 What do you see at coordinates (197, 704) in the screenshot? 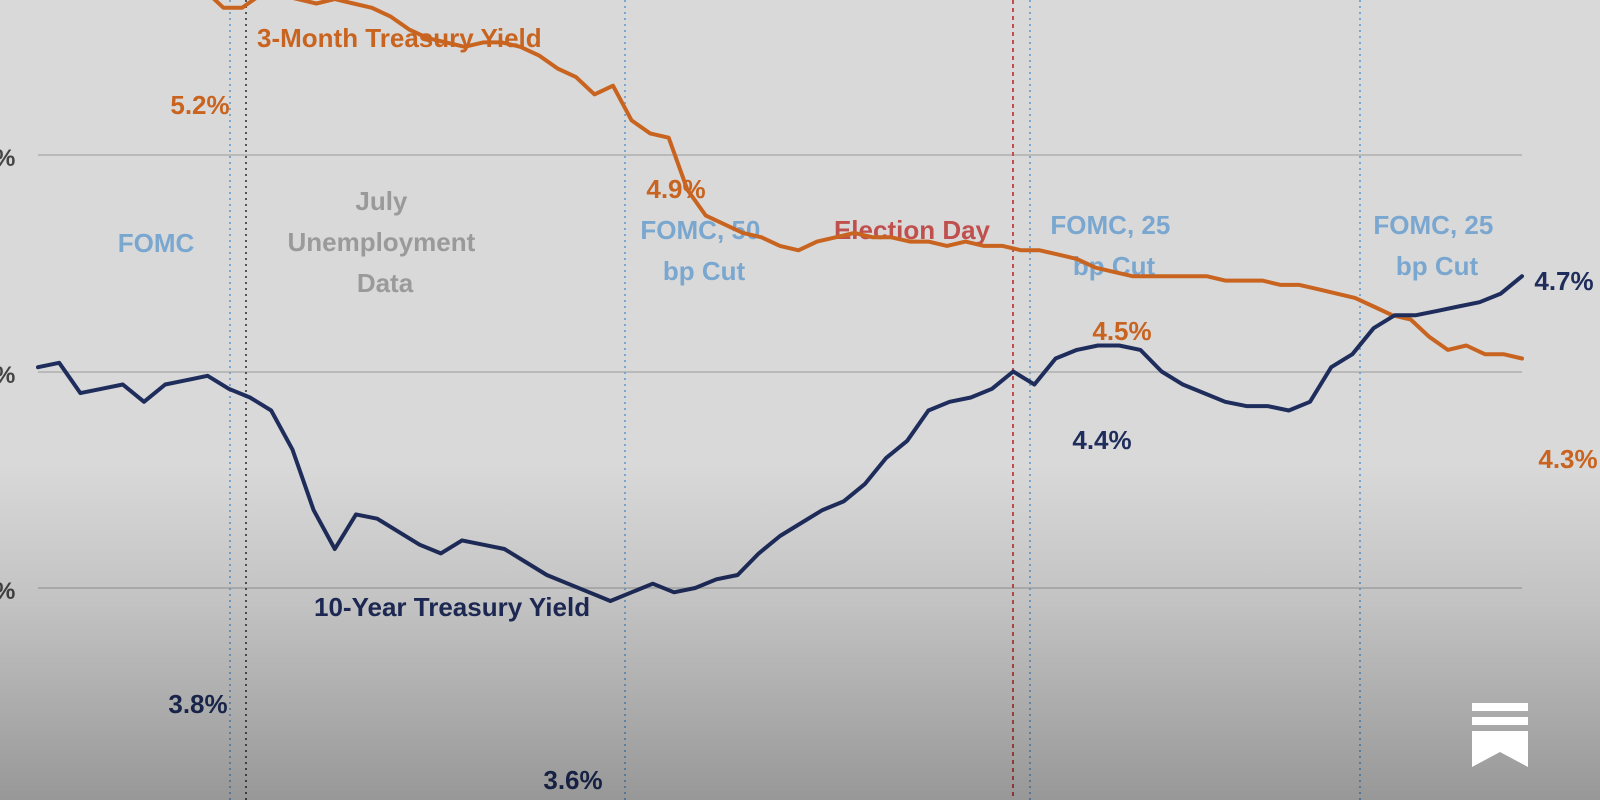
I see `data-label: 3.8%` at bounding box center [197, 704].